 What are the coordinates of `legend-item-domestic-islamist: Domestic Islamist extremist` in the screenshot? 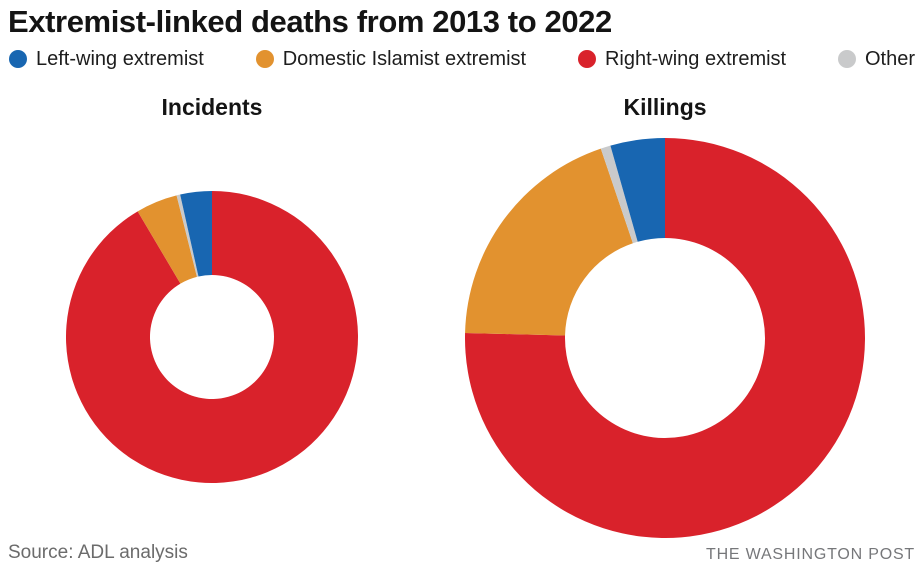 It's located at (391, 59).